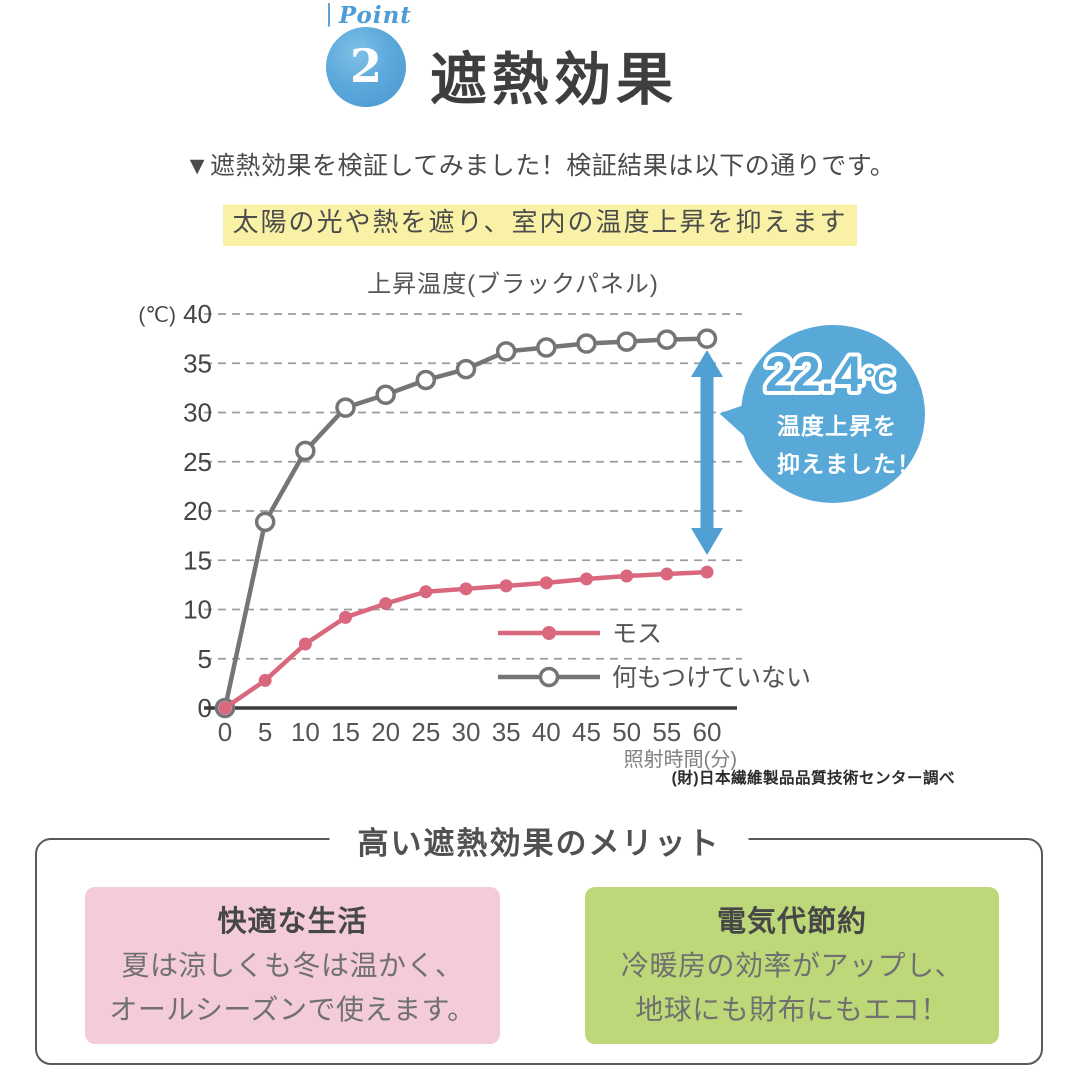 The height and width of the screenshot is (1080, 1080). I want to click on y-tick-label: 25, so click(197, 462).